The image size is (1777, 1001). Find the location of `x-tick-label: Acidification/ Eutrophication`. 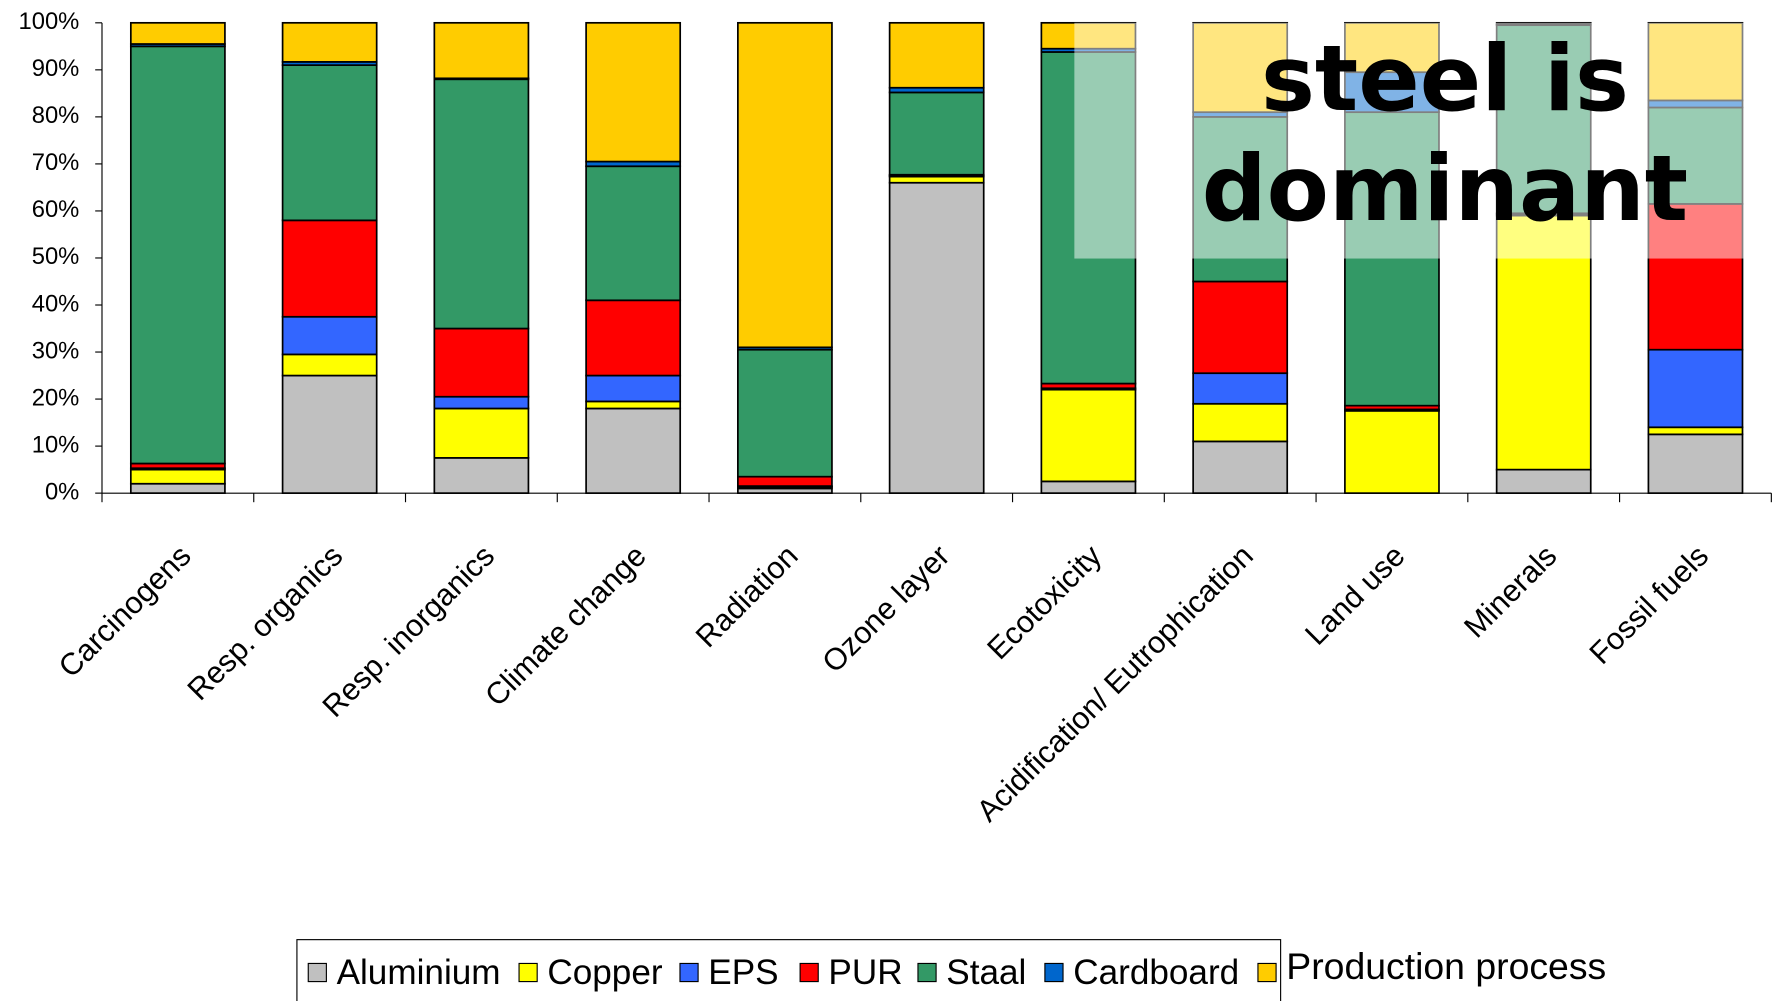

x-tick-label: Acidification/ Eutrophication is located at coordinates (1115, 684).